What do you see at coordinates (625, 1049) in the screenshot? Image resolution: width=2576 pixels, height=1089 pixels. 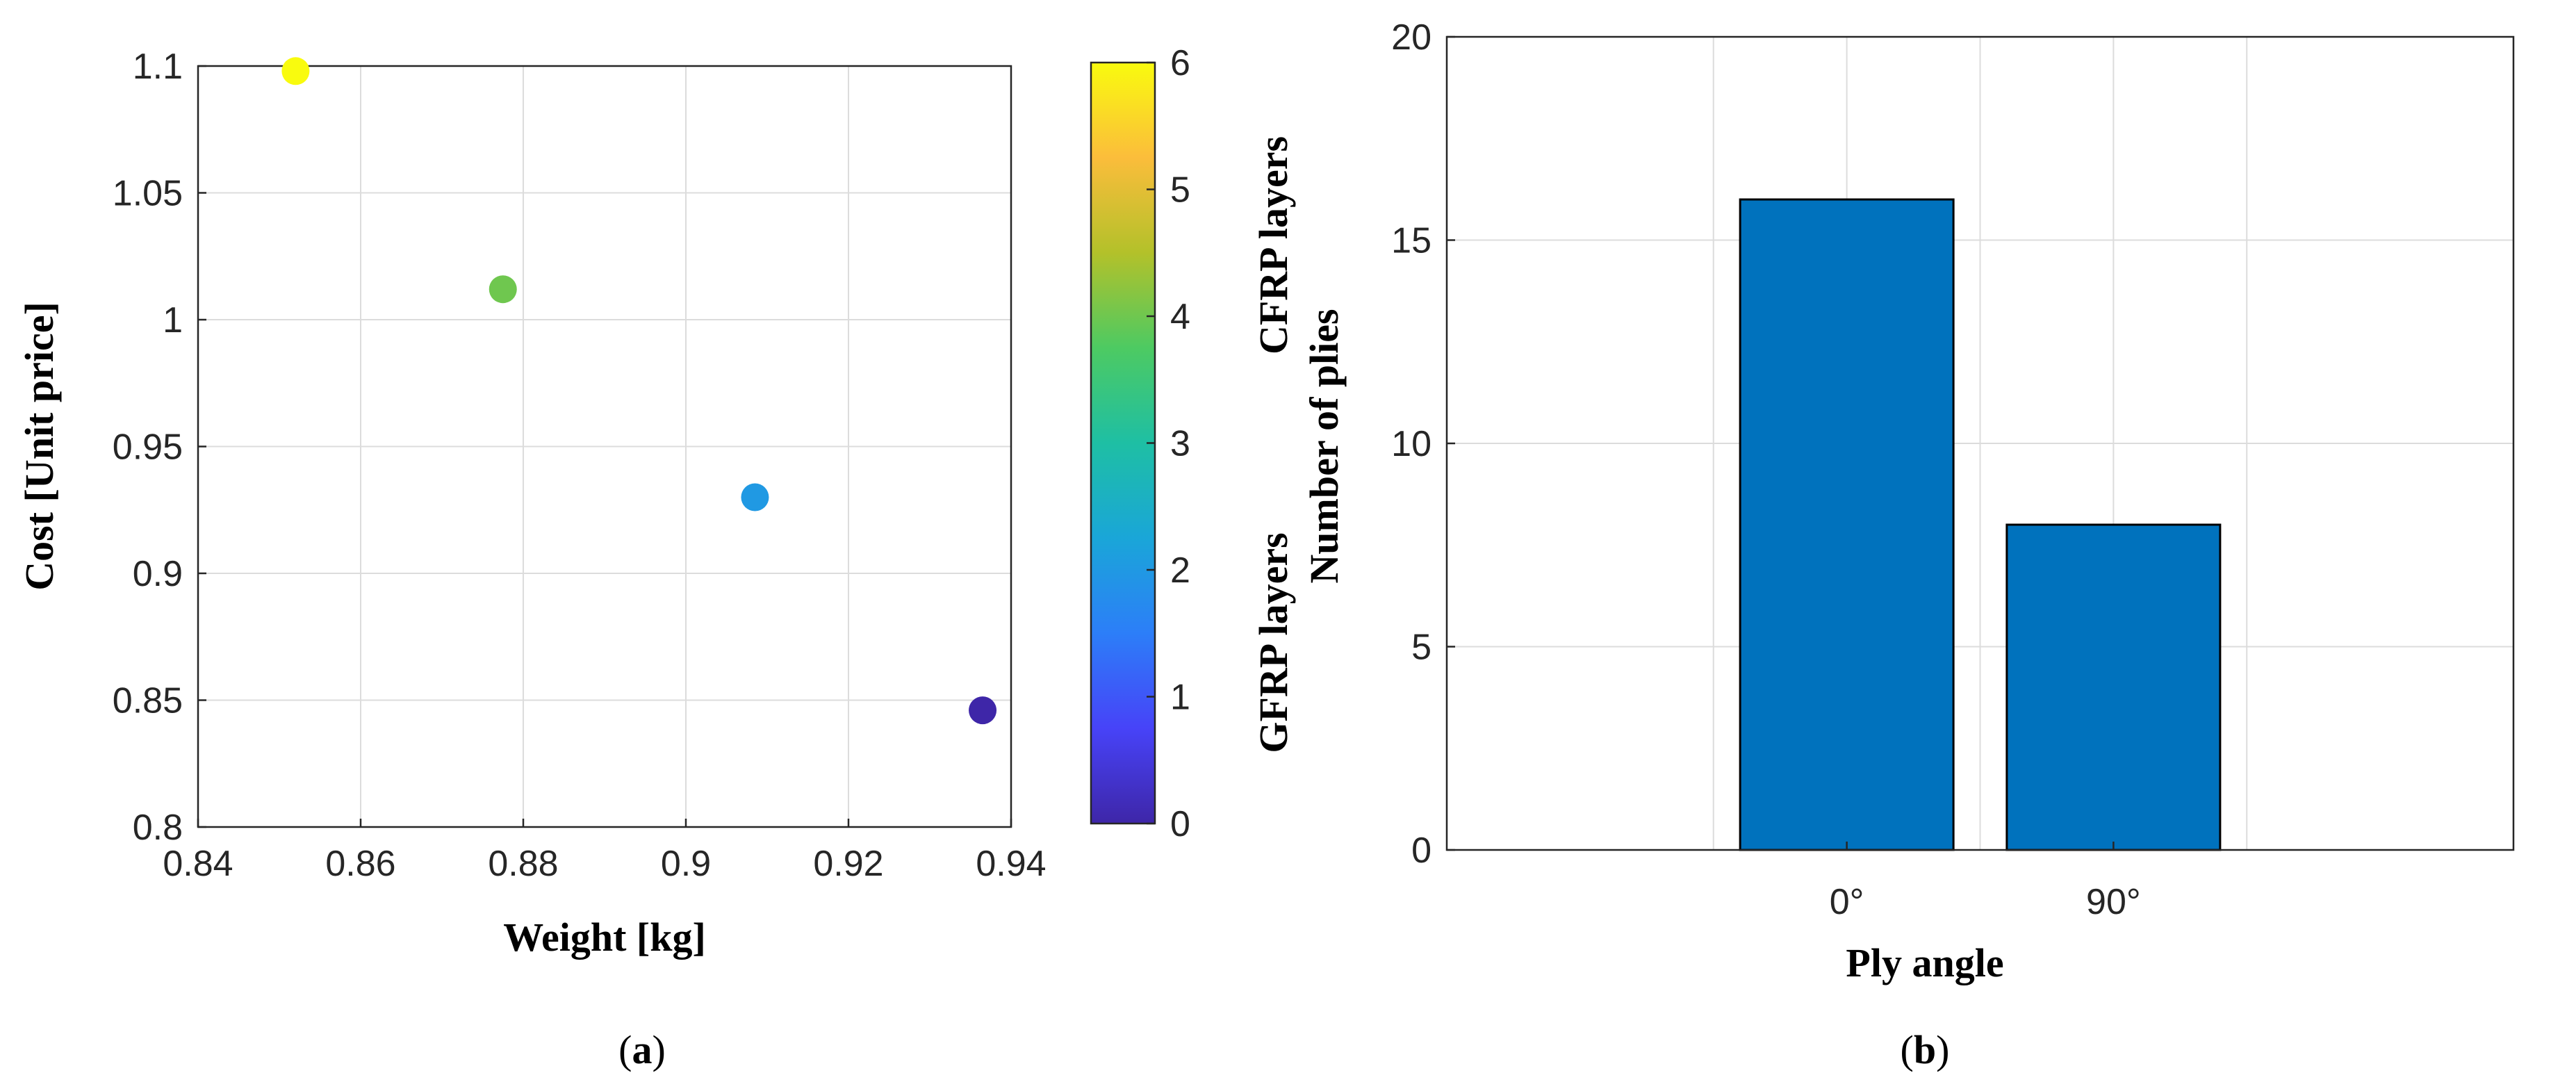 I see `panel-label-a-open: (` at bounding box center [625, 1049].